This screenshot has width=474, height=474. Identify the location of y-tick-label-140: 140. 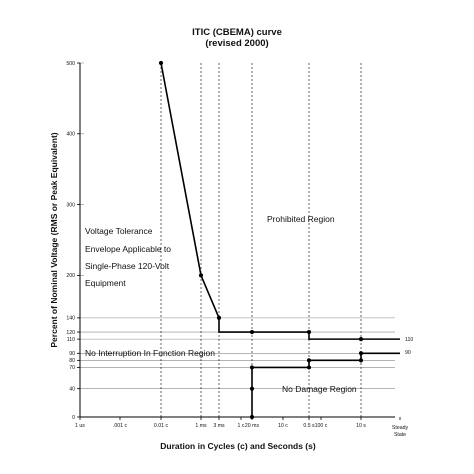
(70, 319).